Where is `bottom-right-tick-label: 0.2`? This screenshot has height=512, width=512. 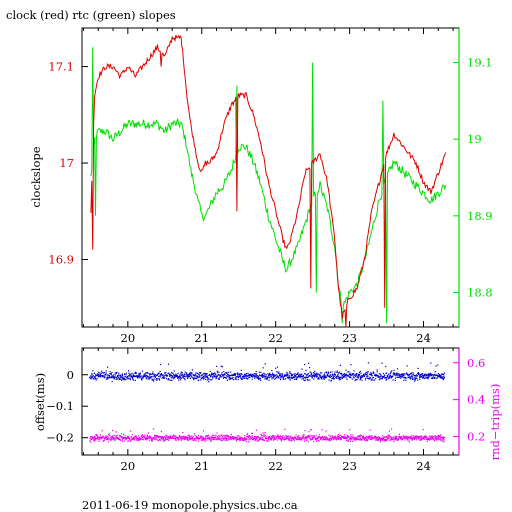 bottom-right-tick-label: 0.2 is located at coordinates (476, 437).